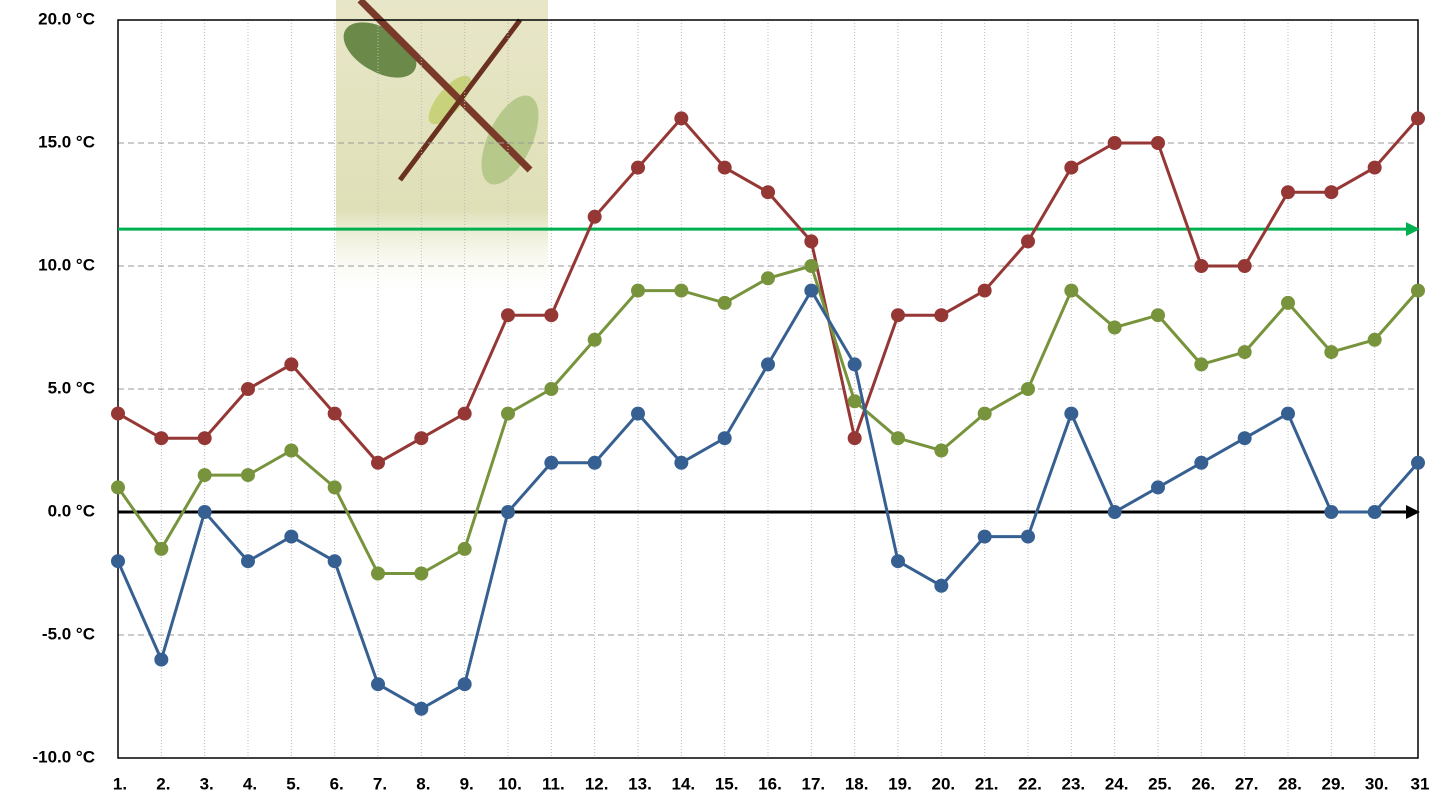 This screenshot has width=1430, height=804. What do you see at coordinates (1030, 783) in the screenshot?
I see `x-tick-label: 22.` at bounding box center [1030, 783].